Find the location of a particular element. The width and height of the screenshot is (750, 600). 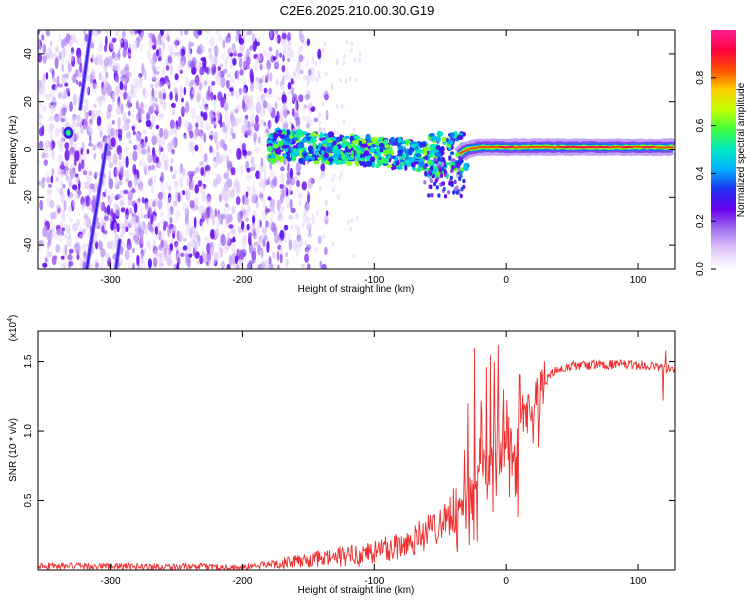

colorbar-tick-label: 0.4 is located at coordinates (700, 173).